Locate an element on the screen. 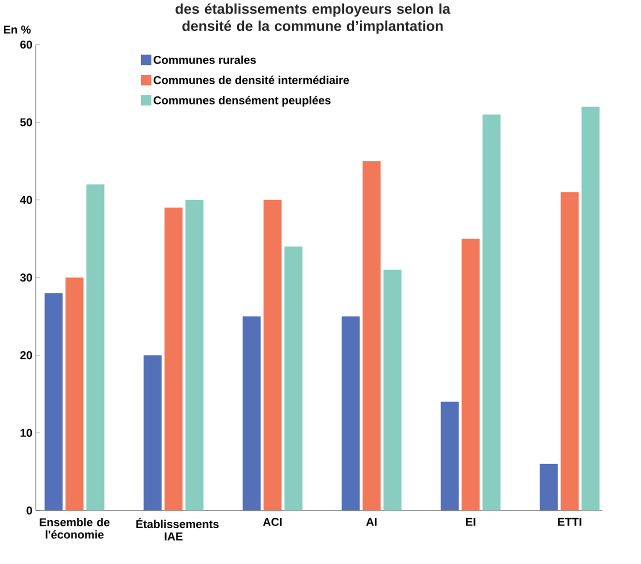 Image resolution: width=641 pixels, height=564 pixels. y-tick-label: 50 is located at coordinates (26, 122).